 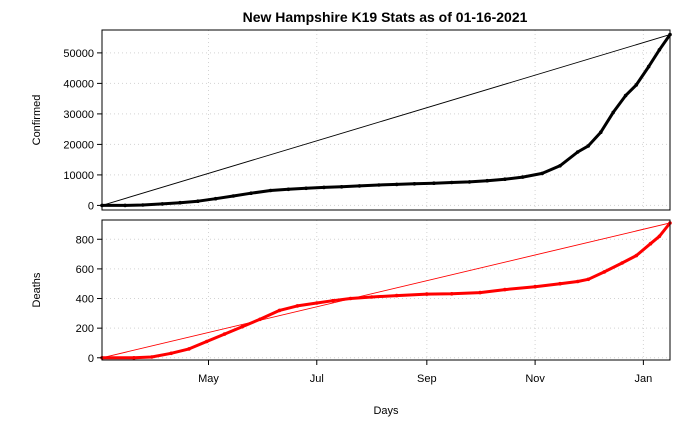 I want to click on y-tick-label: 10000, so click(x=78, y=176).